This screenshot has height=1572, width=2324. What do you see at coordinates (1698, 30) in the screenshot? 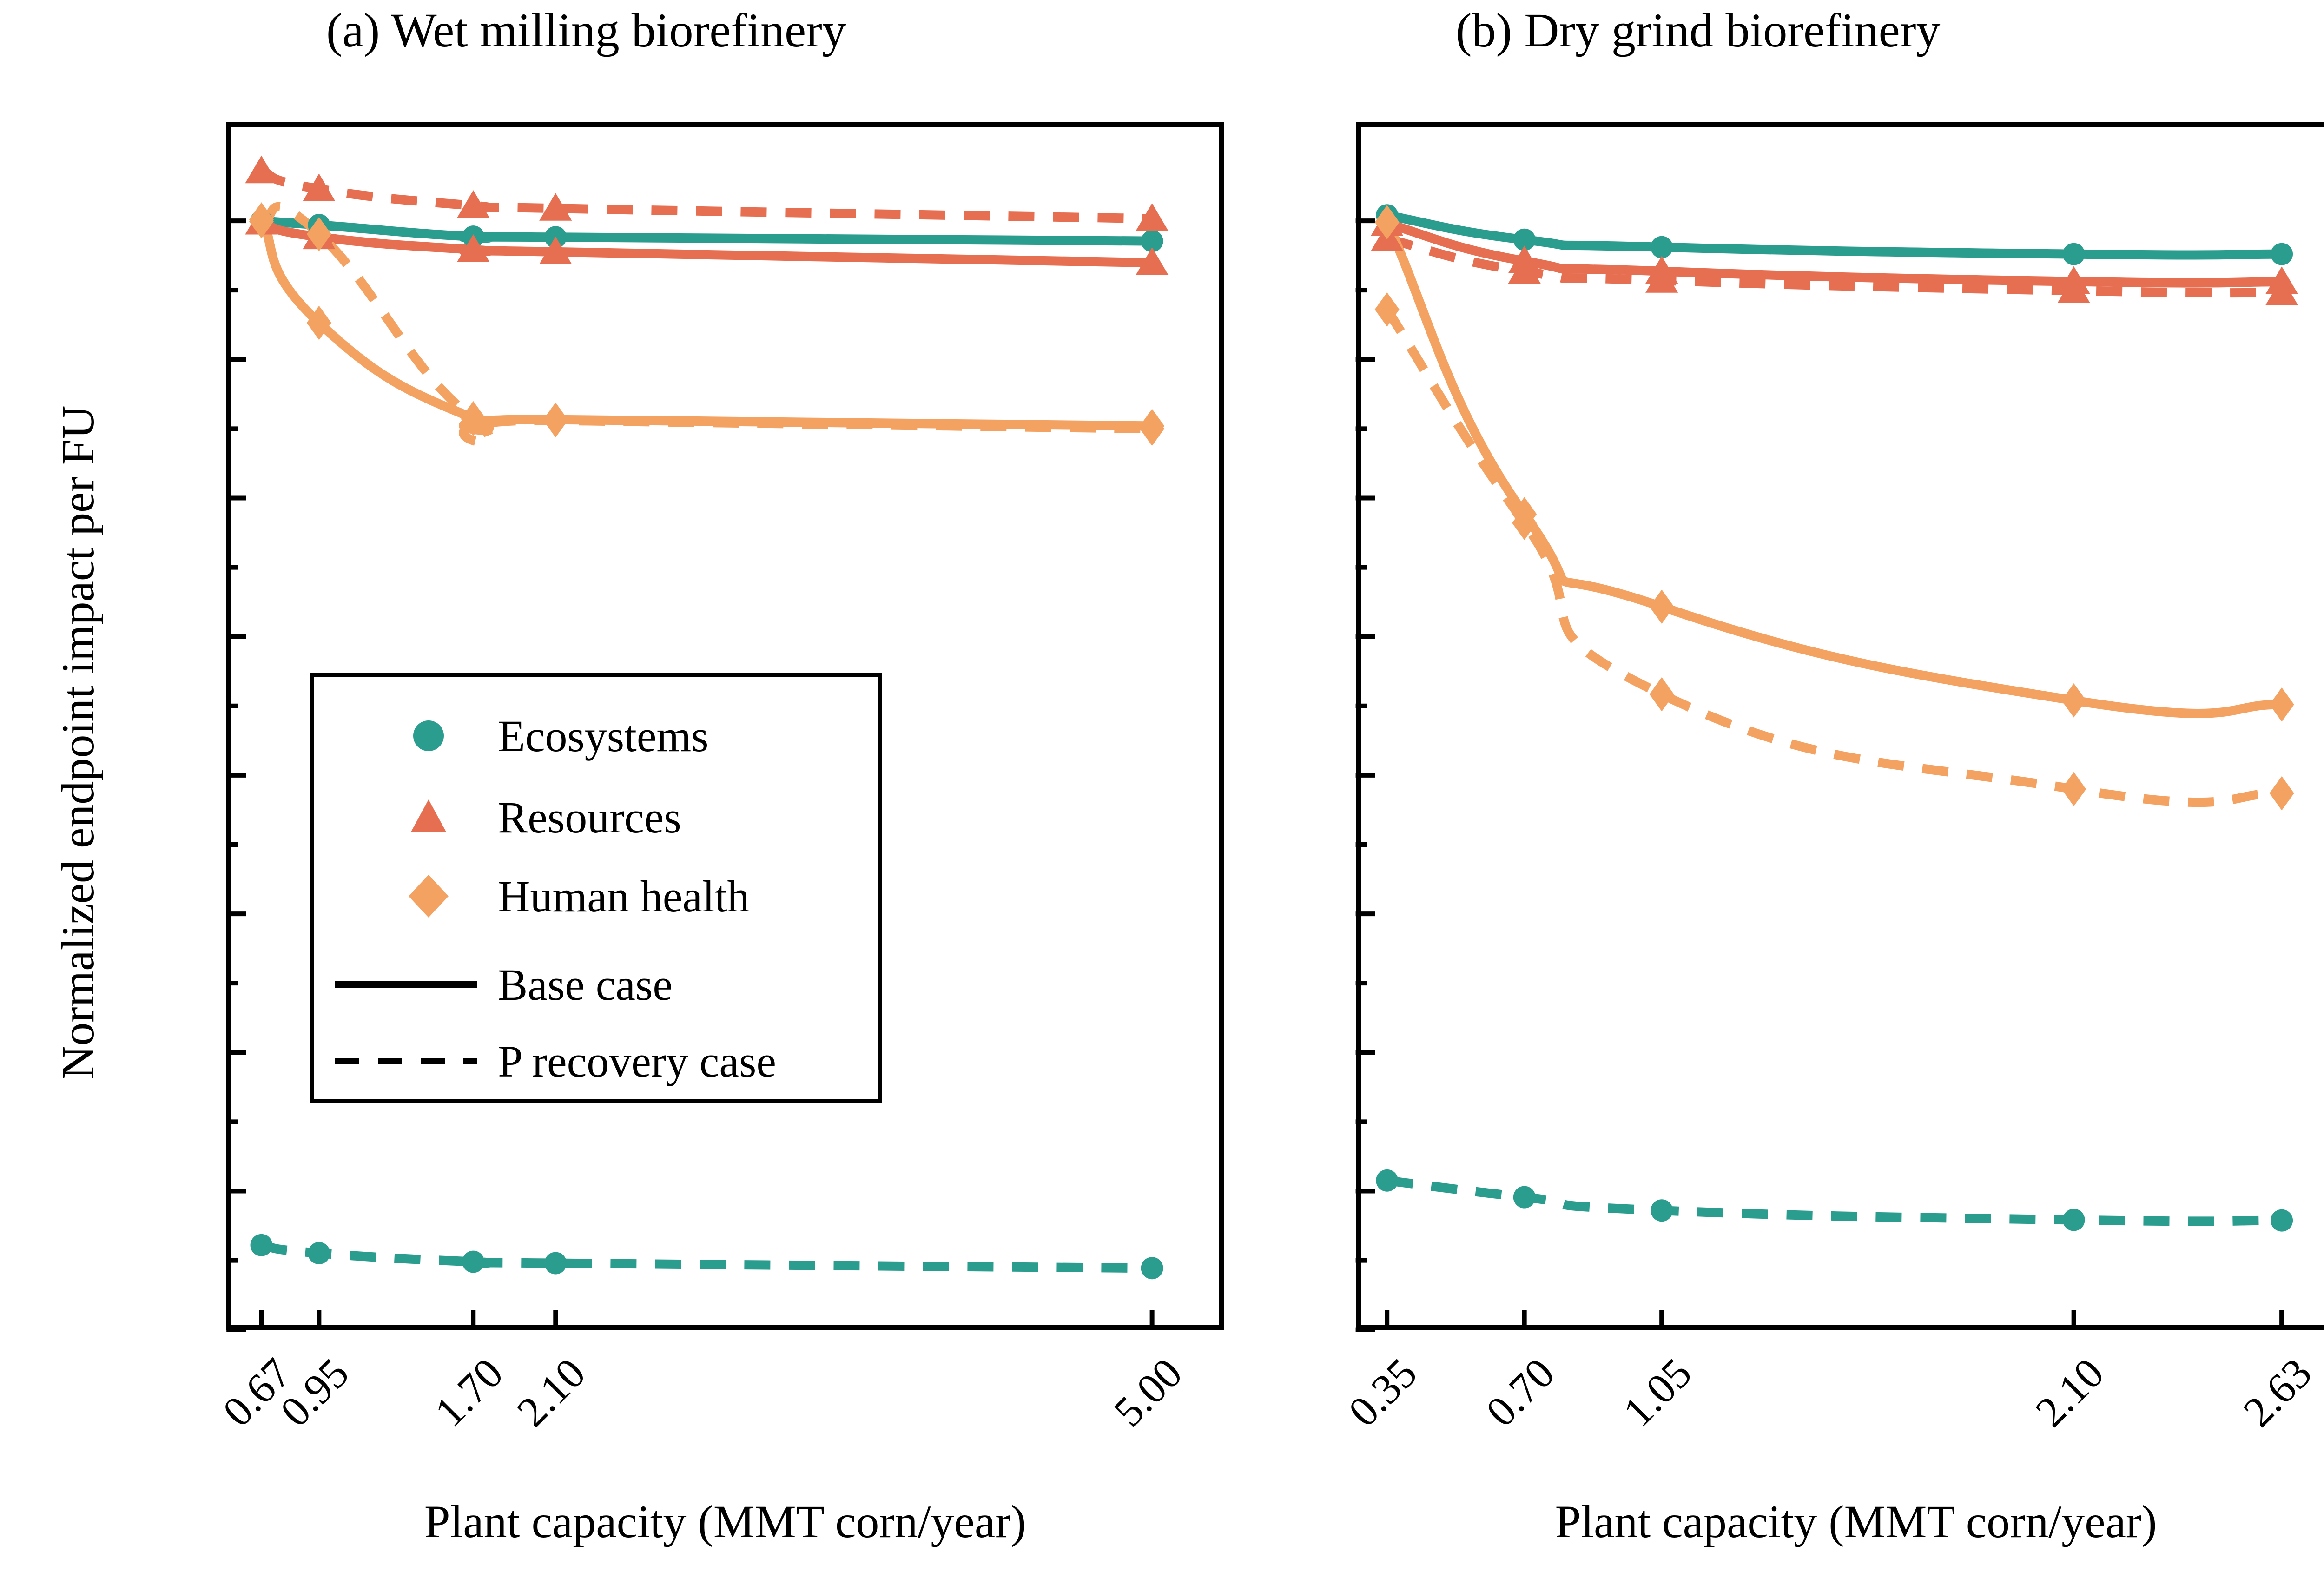
I see `panel-b-title: (b) Dry grind biorefinery` at bounding box center [1698, 30].